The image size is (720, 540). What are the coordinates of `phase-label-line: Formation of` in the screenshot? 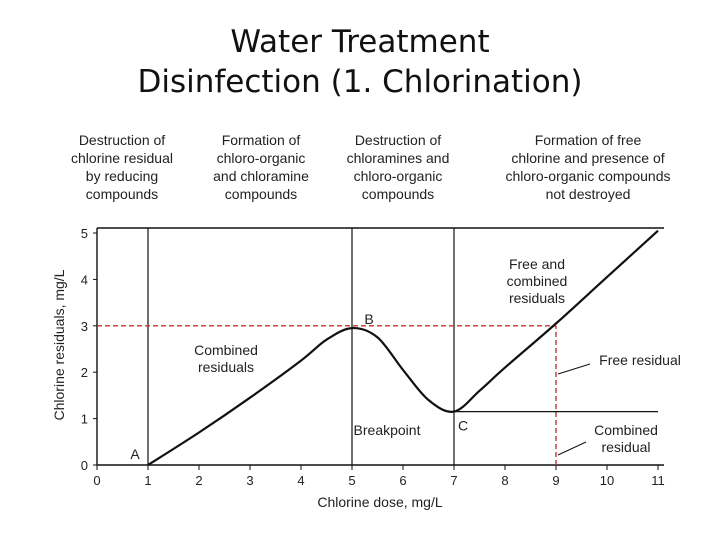 It's located at (261, 140).